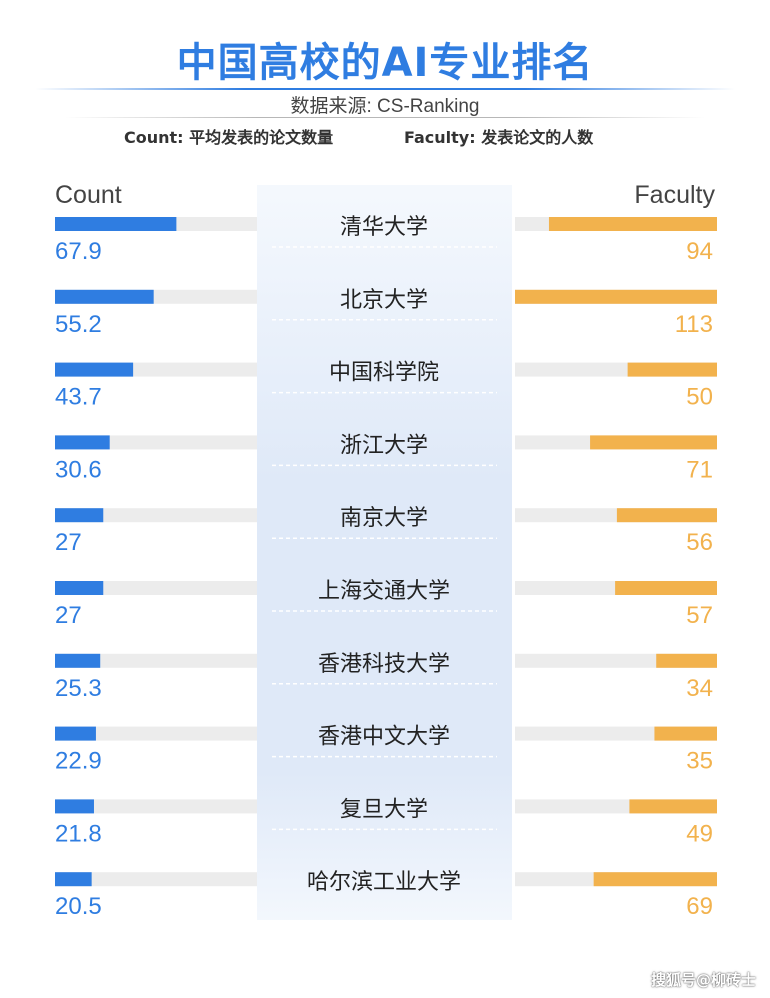 This screenshot has width=770, height=998. What do you see at coordinates (384, 445) in the screenshot?
I see `university-name: 浙江大学` at bounding box center [384, 445].